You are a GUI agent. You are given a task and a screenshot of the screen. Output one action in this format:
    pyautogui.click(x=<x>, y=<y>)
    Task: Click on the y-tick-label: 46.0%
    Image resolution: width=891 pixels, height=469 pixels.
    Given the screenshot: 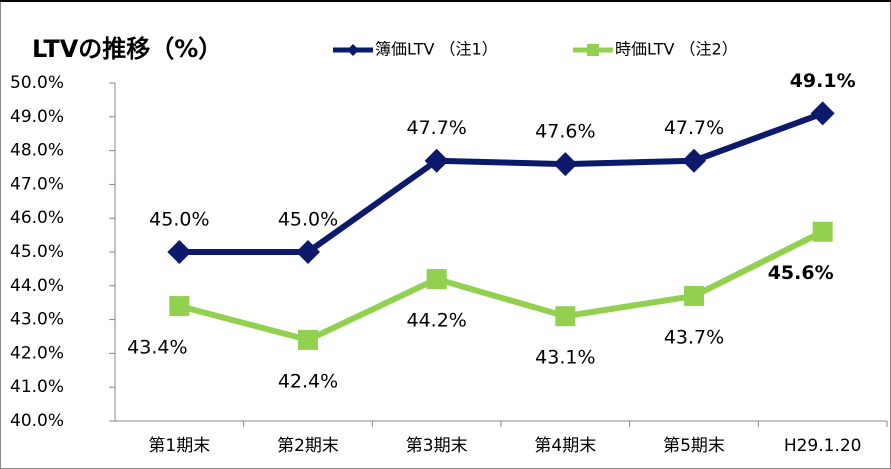 What is the action you would take?
    pyautogui.click(x=37, y=218)
    